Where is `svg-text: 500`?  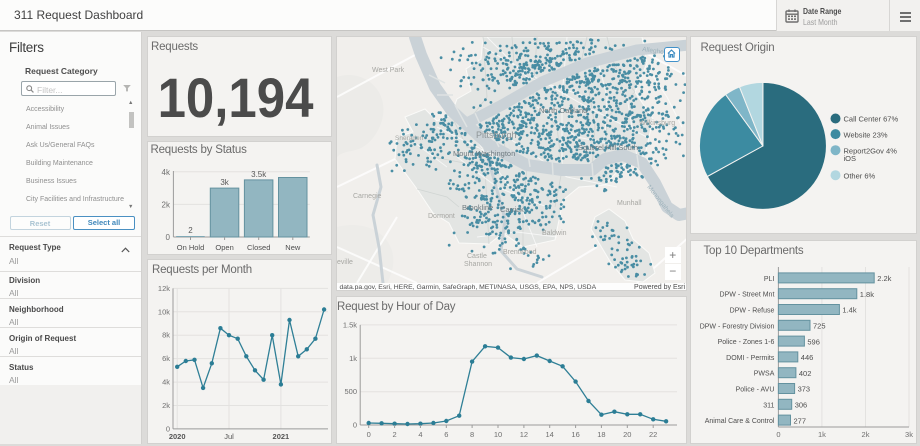
svg-text: 500 is located at coordinates (350, 391).